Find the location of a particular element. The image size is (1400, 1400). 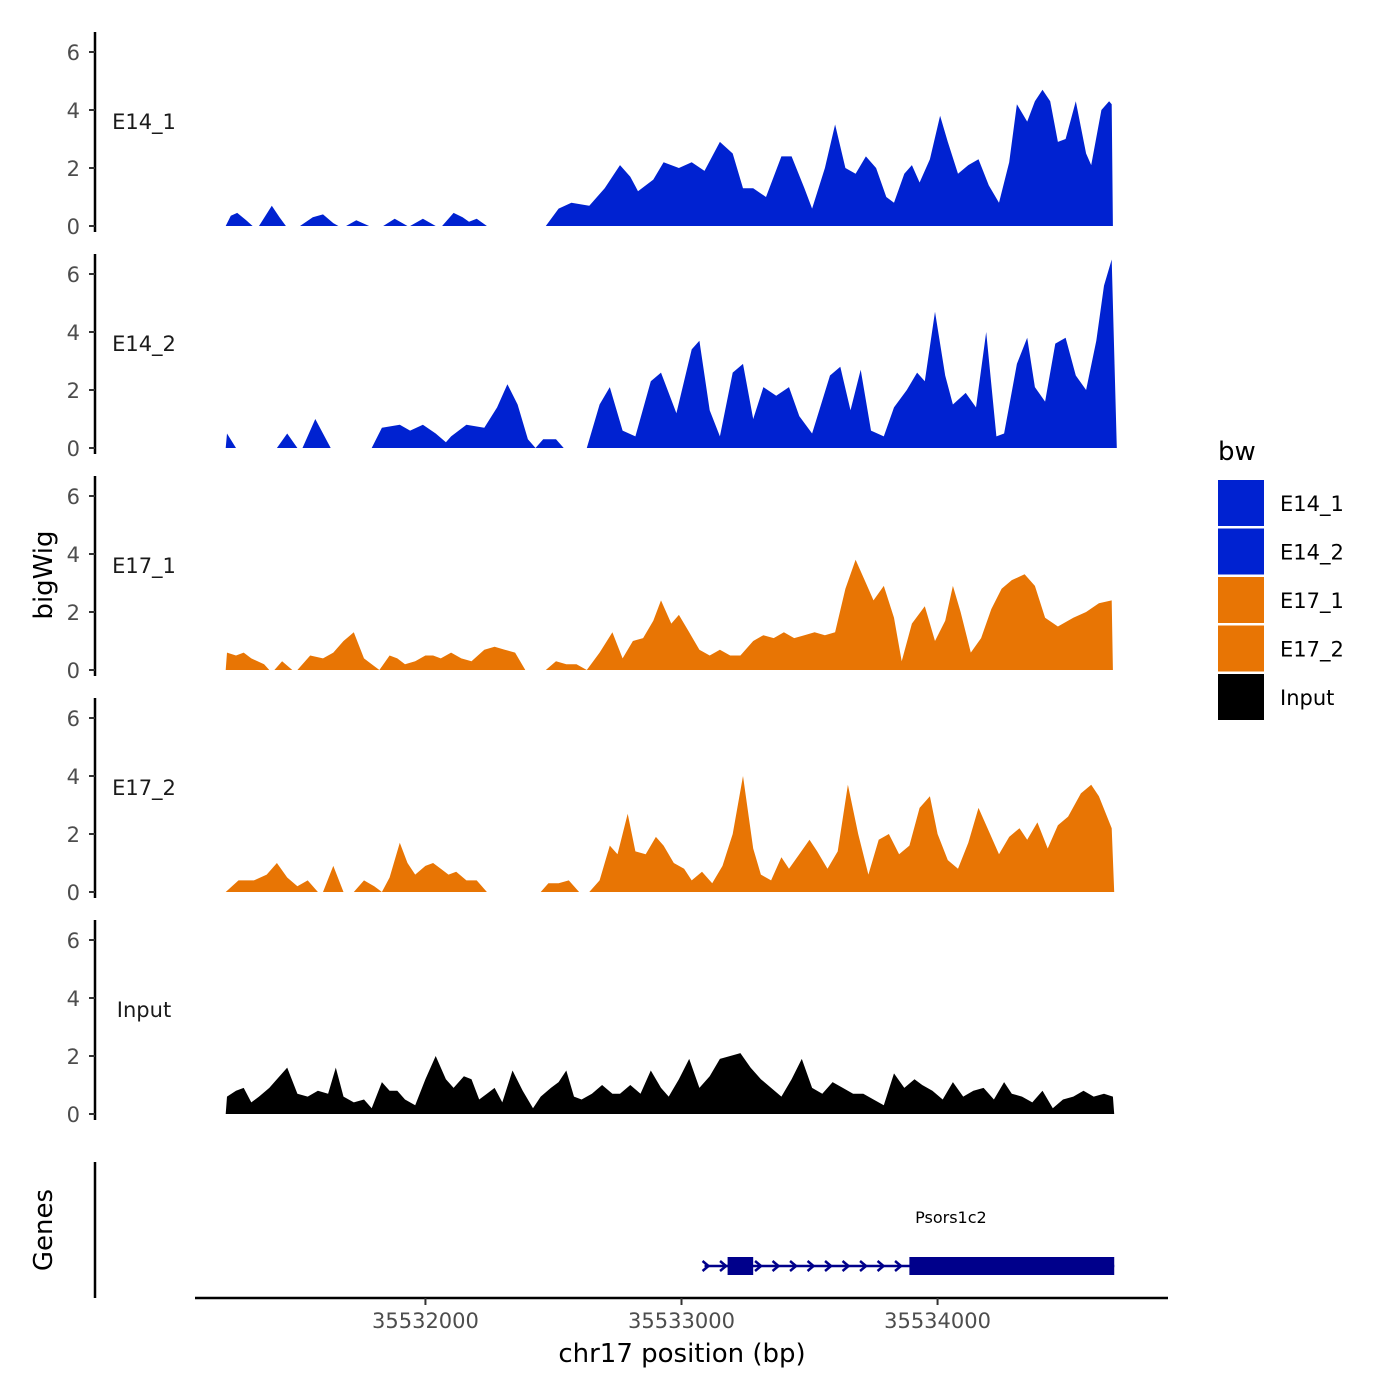

legend-label: E17_2 is located at coordinates (1312, 650).